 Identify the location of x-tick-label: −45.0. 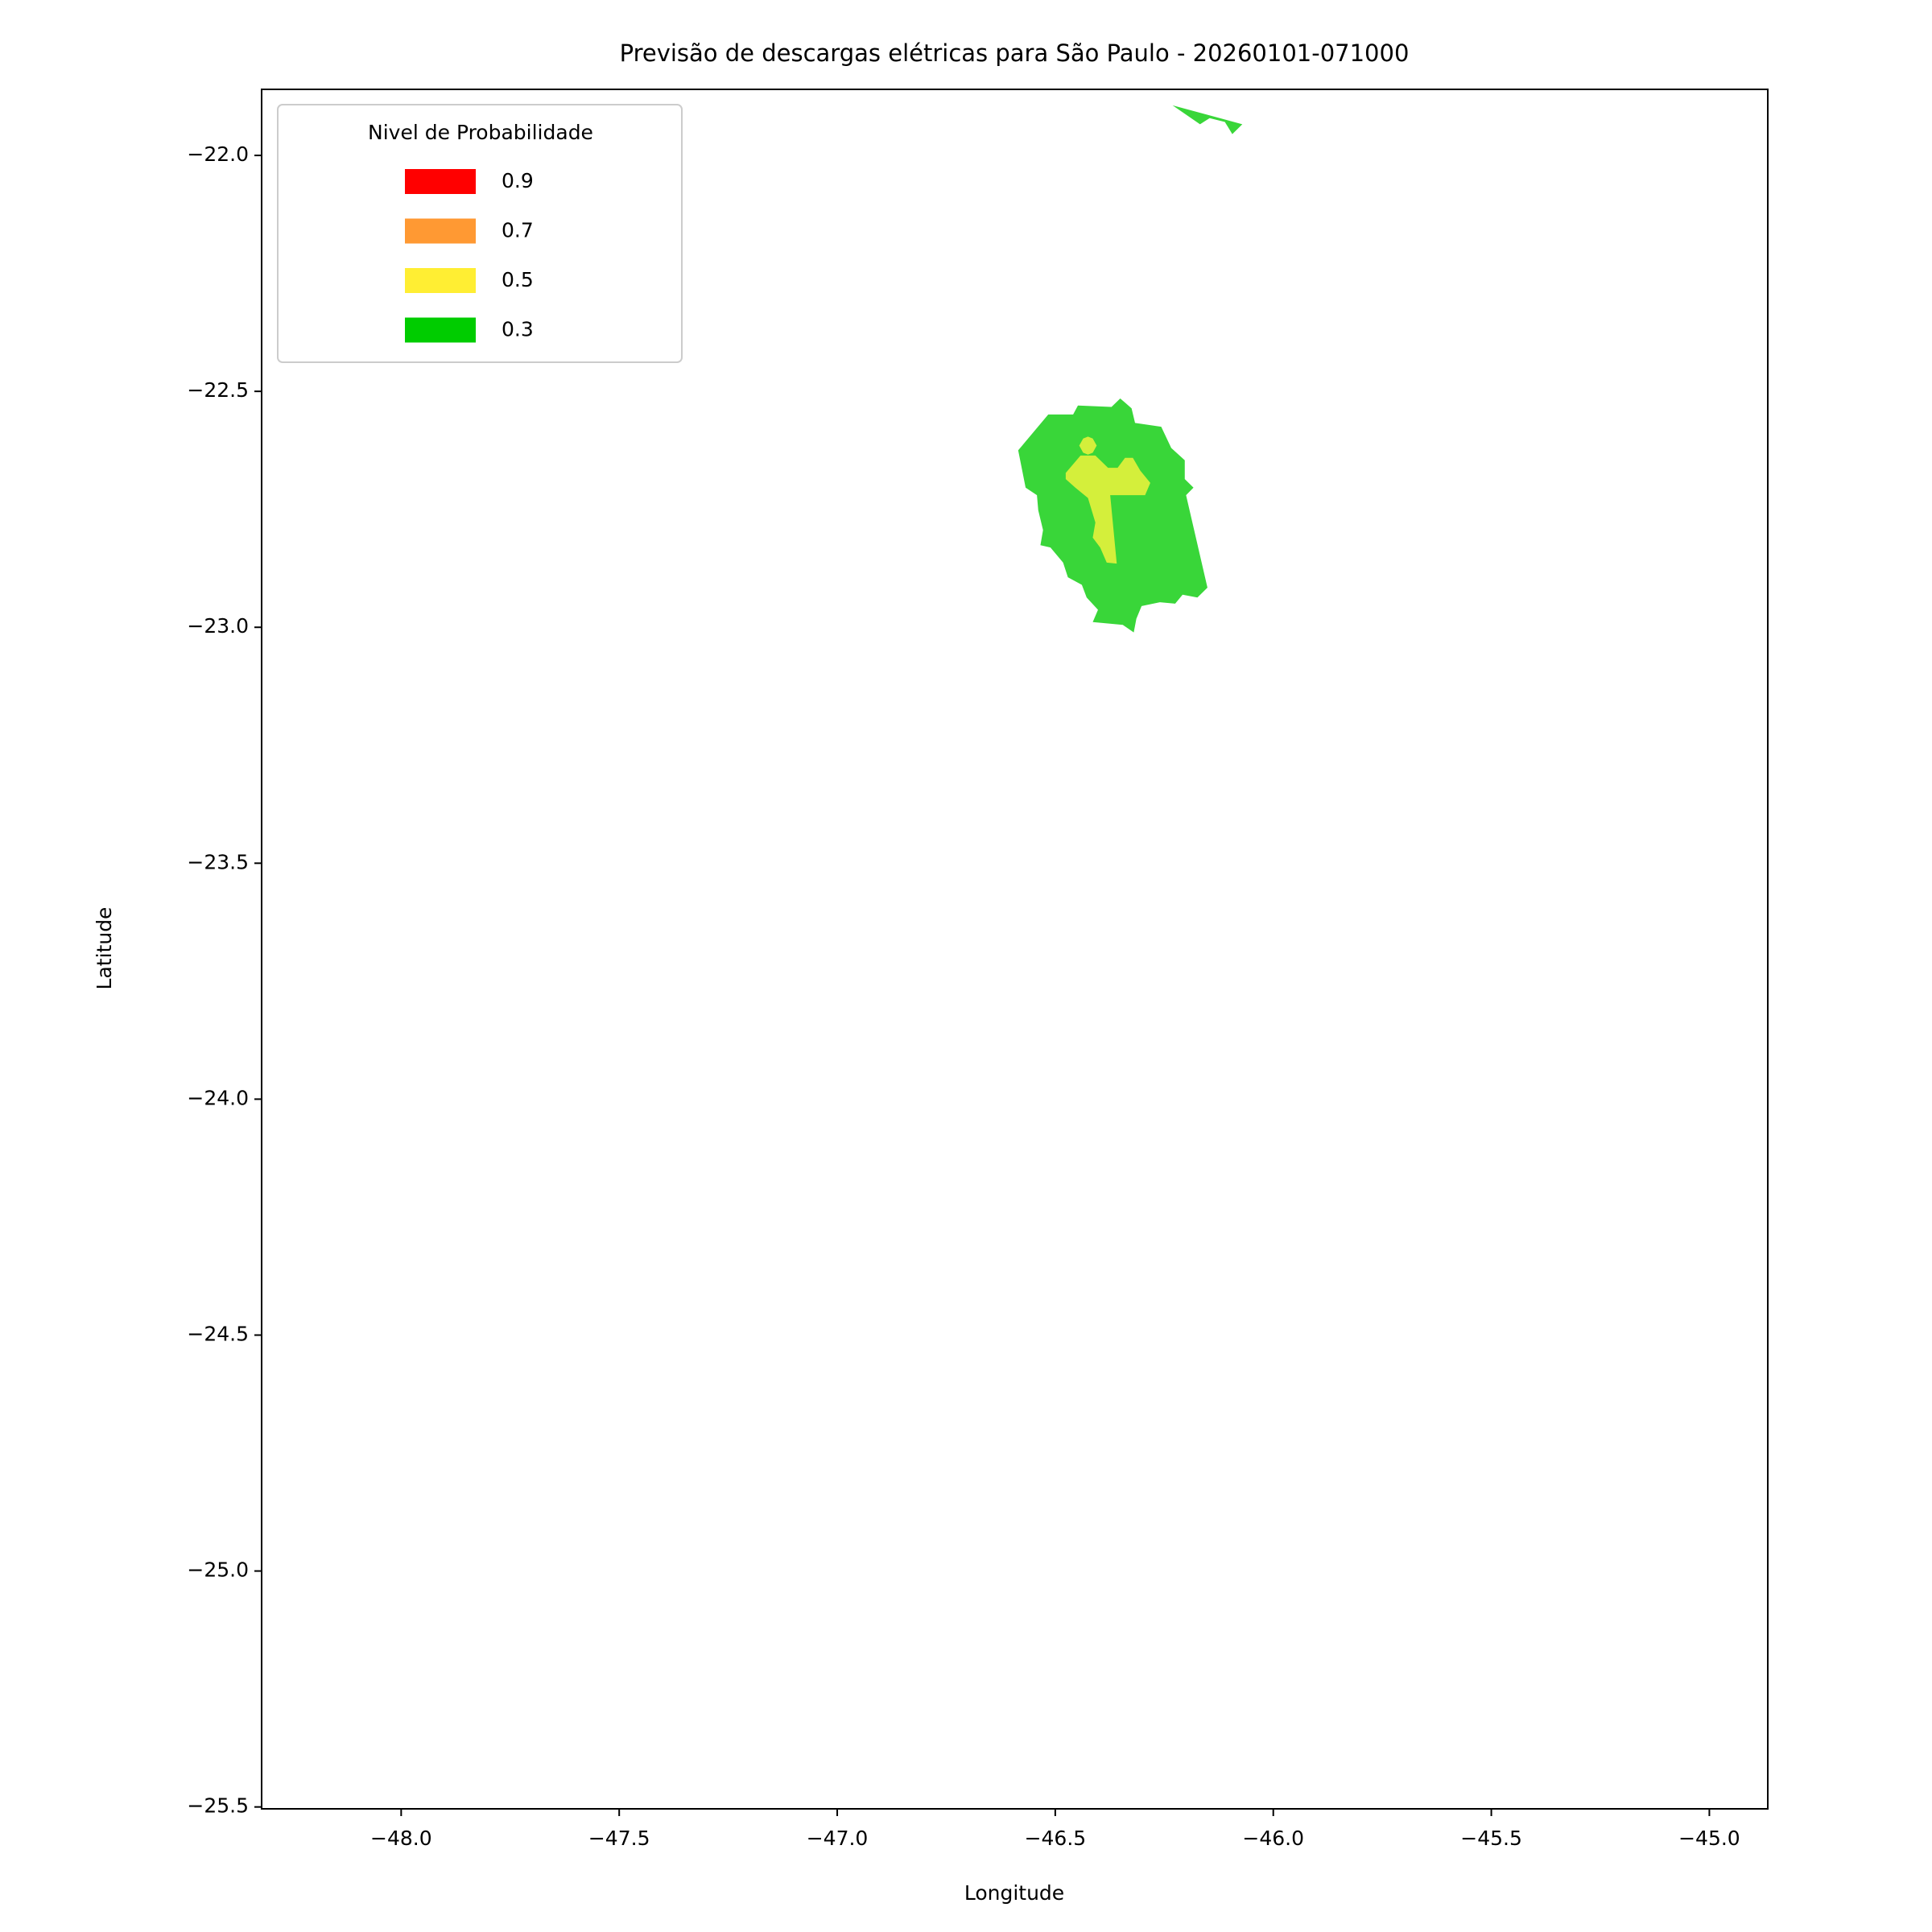
(1709, 1838).